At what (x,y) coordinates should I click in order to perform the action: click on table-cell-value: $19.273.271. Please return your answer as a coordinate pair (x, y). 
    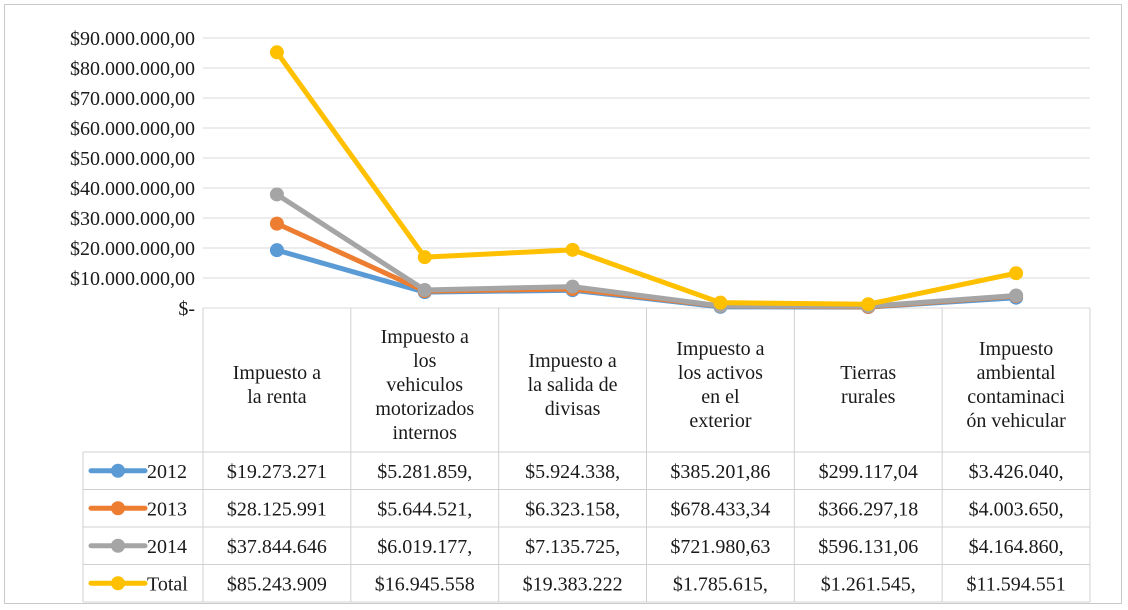
    Looking at the image, I should click on (277, 472).